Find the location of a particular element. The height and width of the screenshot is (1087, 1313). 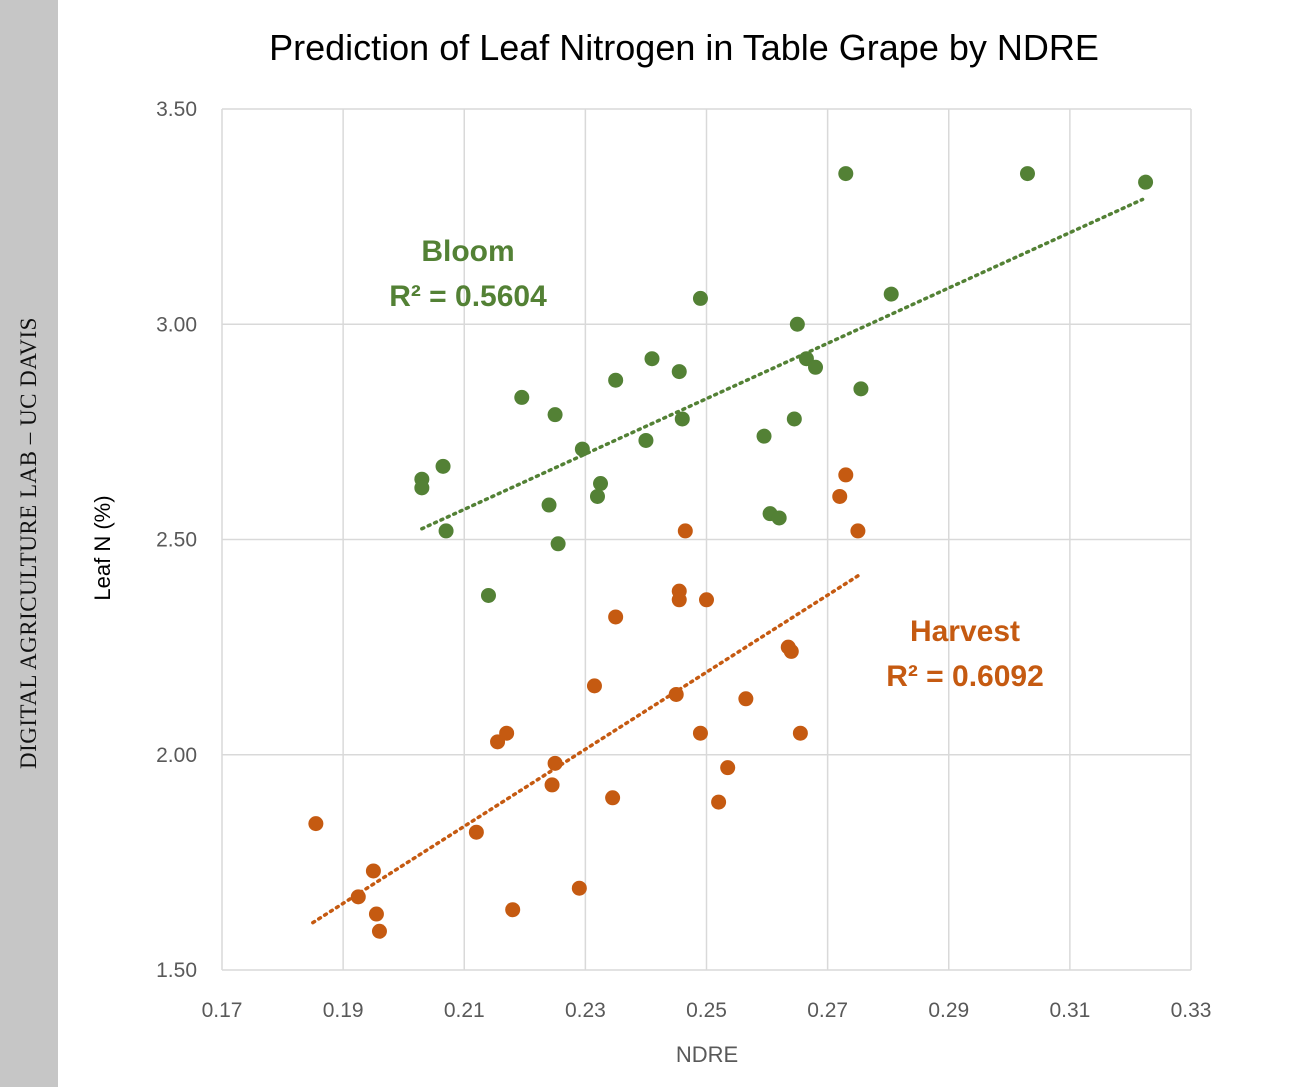

harvest-trendline is located at coordinates (587, 748).